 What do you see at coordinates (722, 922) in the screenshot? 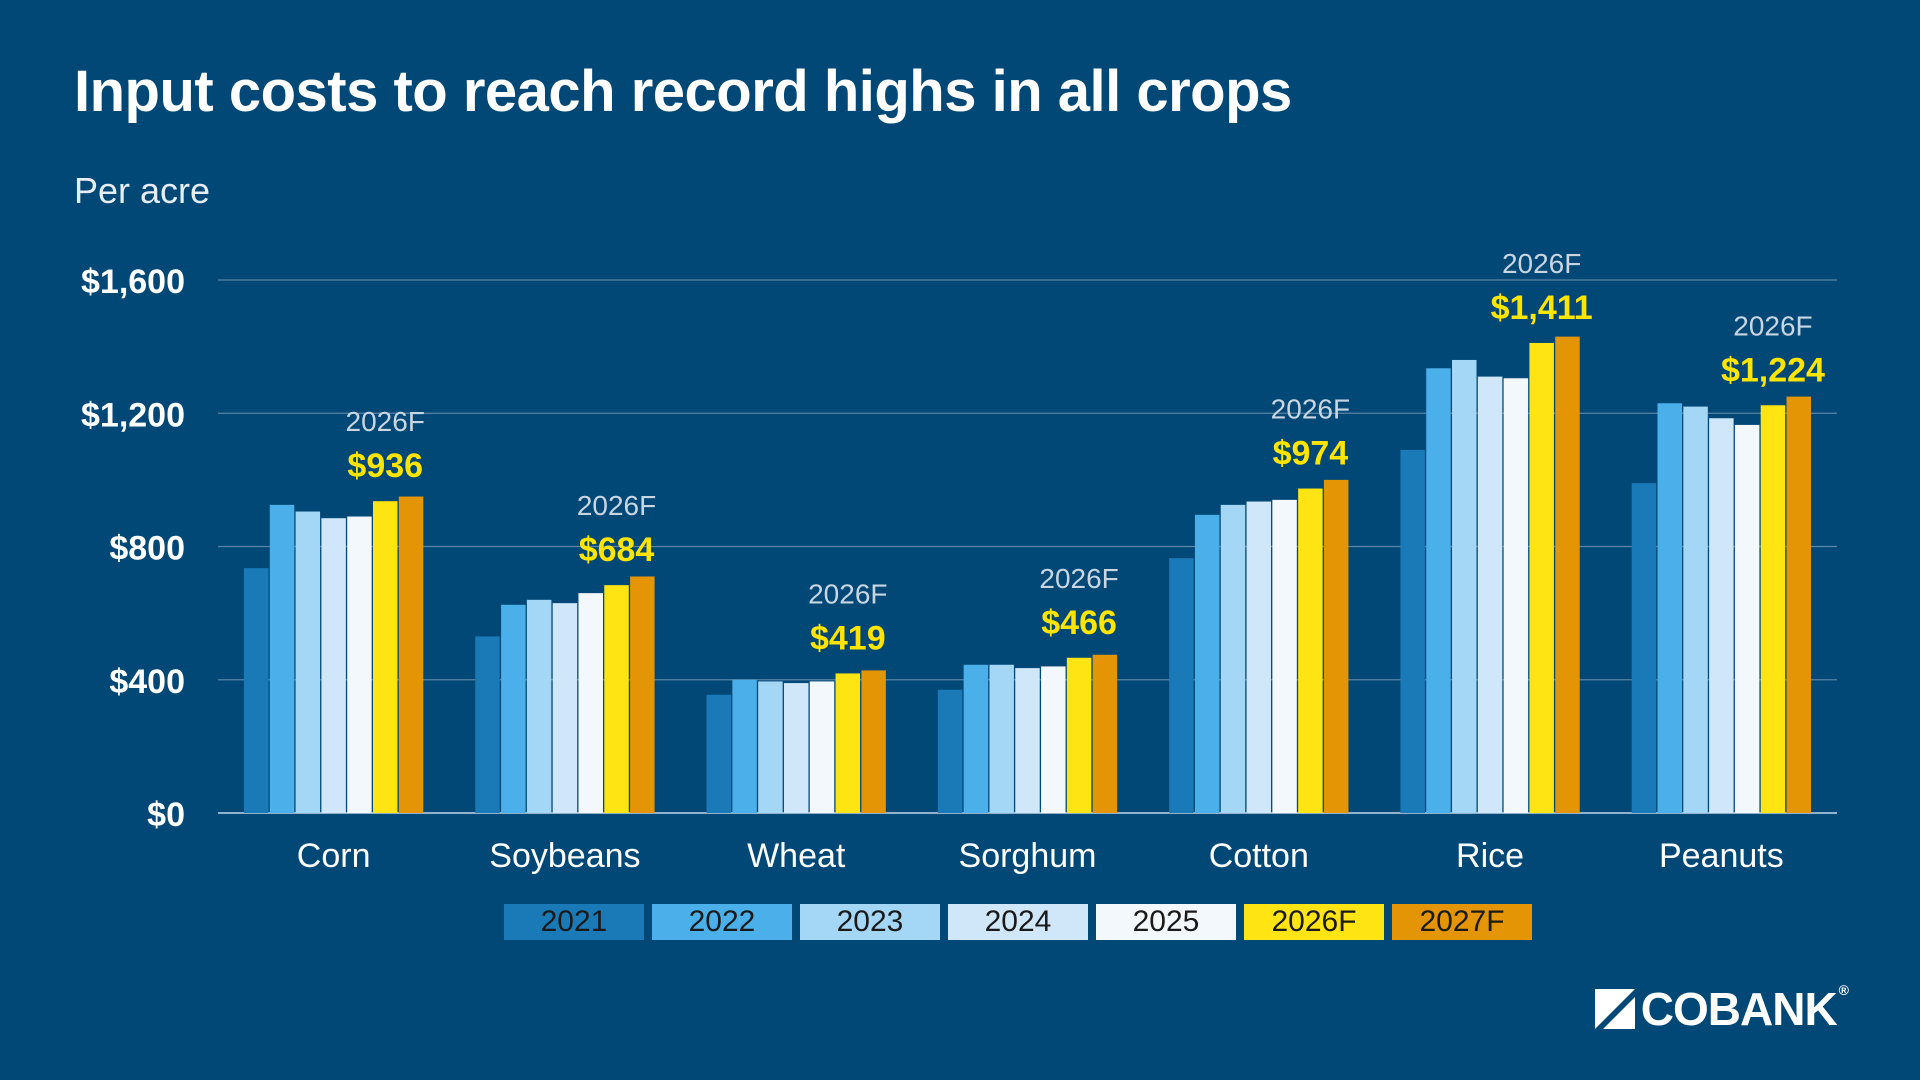
I see `legend-item-2022: 2022` at bounding box center [722, 922].